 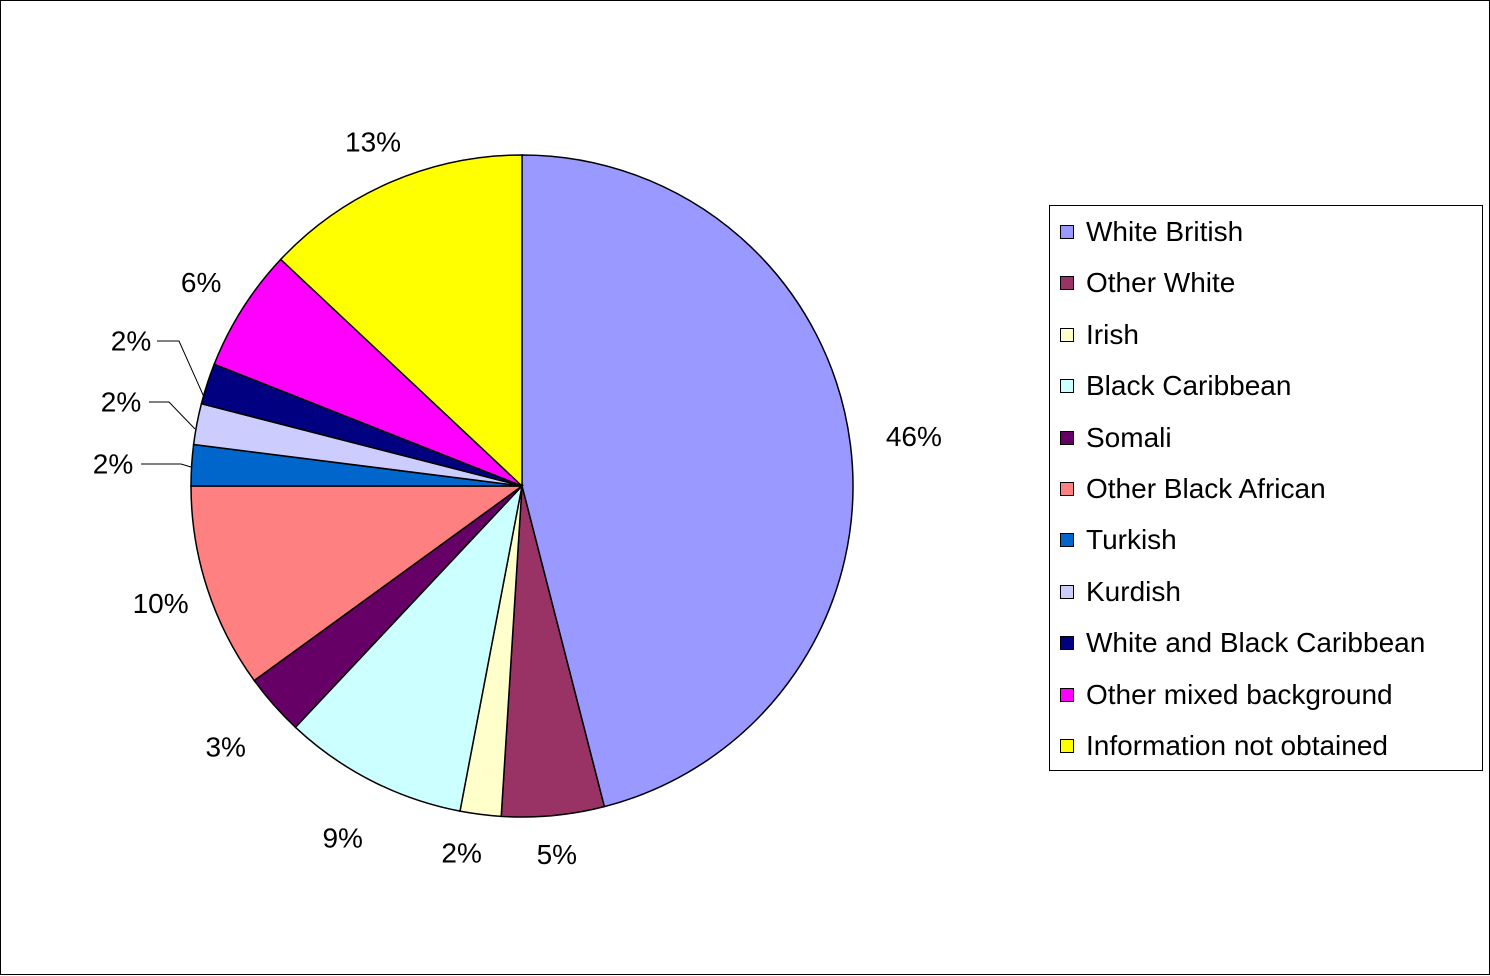 What do you see at coordinates (1189, 386) in the screenshot?
I see `legend-label: Black Caribbean` at bounding box center [1189, 386].